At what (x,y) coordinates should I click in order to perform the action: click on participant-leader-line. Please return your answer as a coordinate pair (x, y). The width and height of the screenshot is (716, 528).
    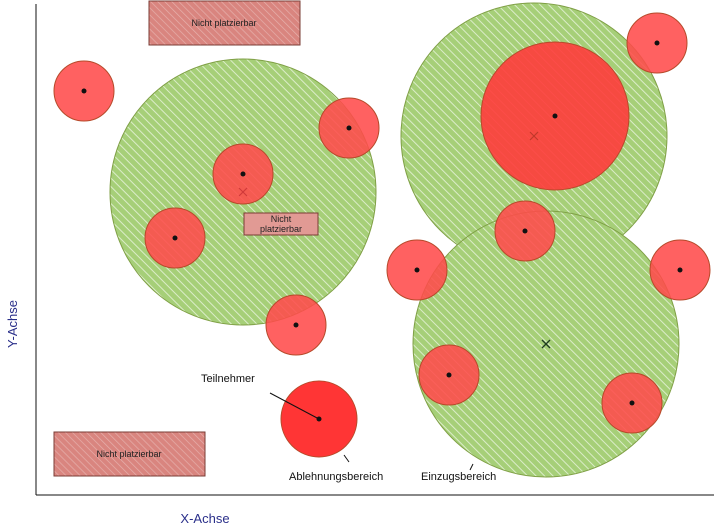
    Looking at the image, I should click on (294, 406).